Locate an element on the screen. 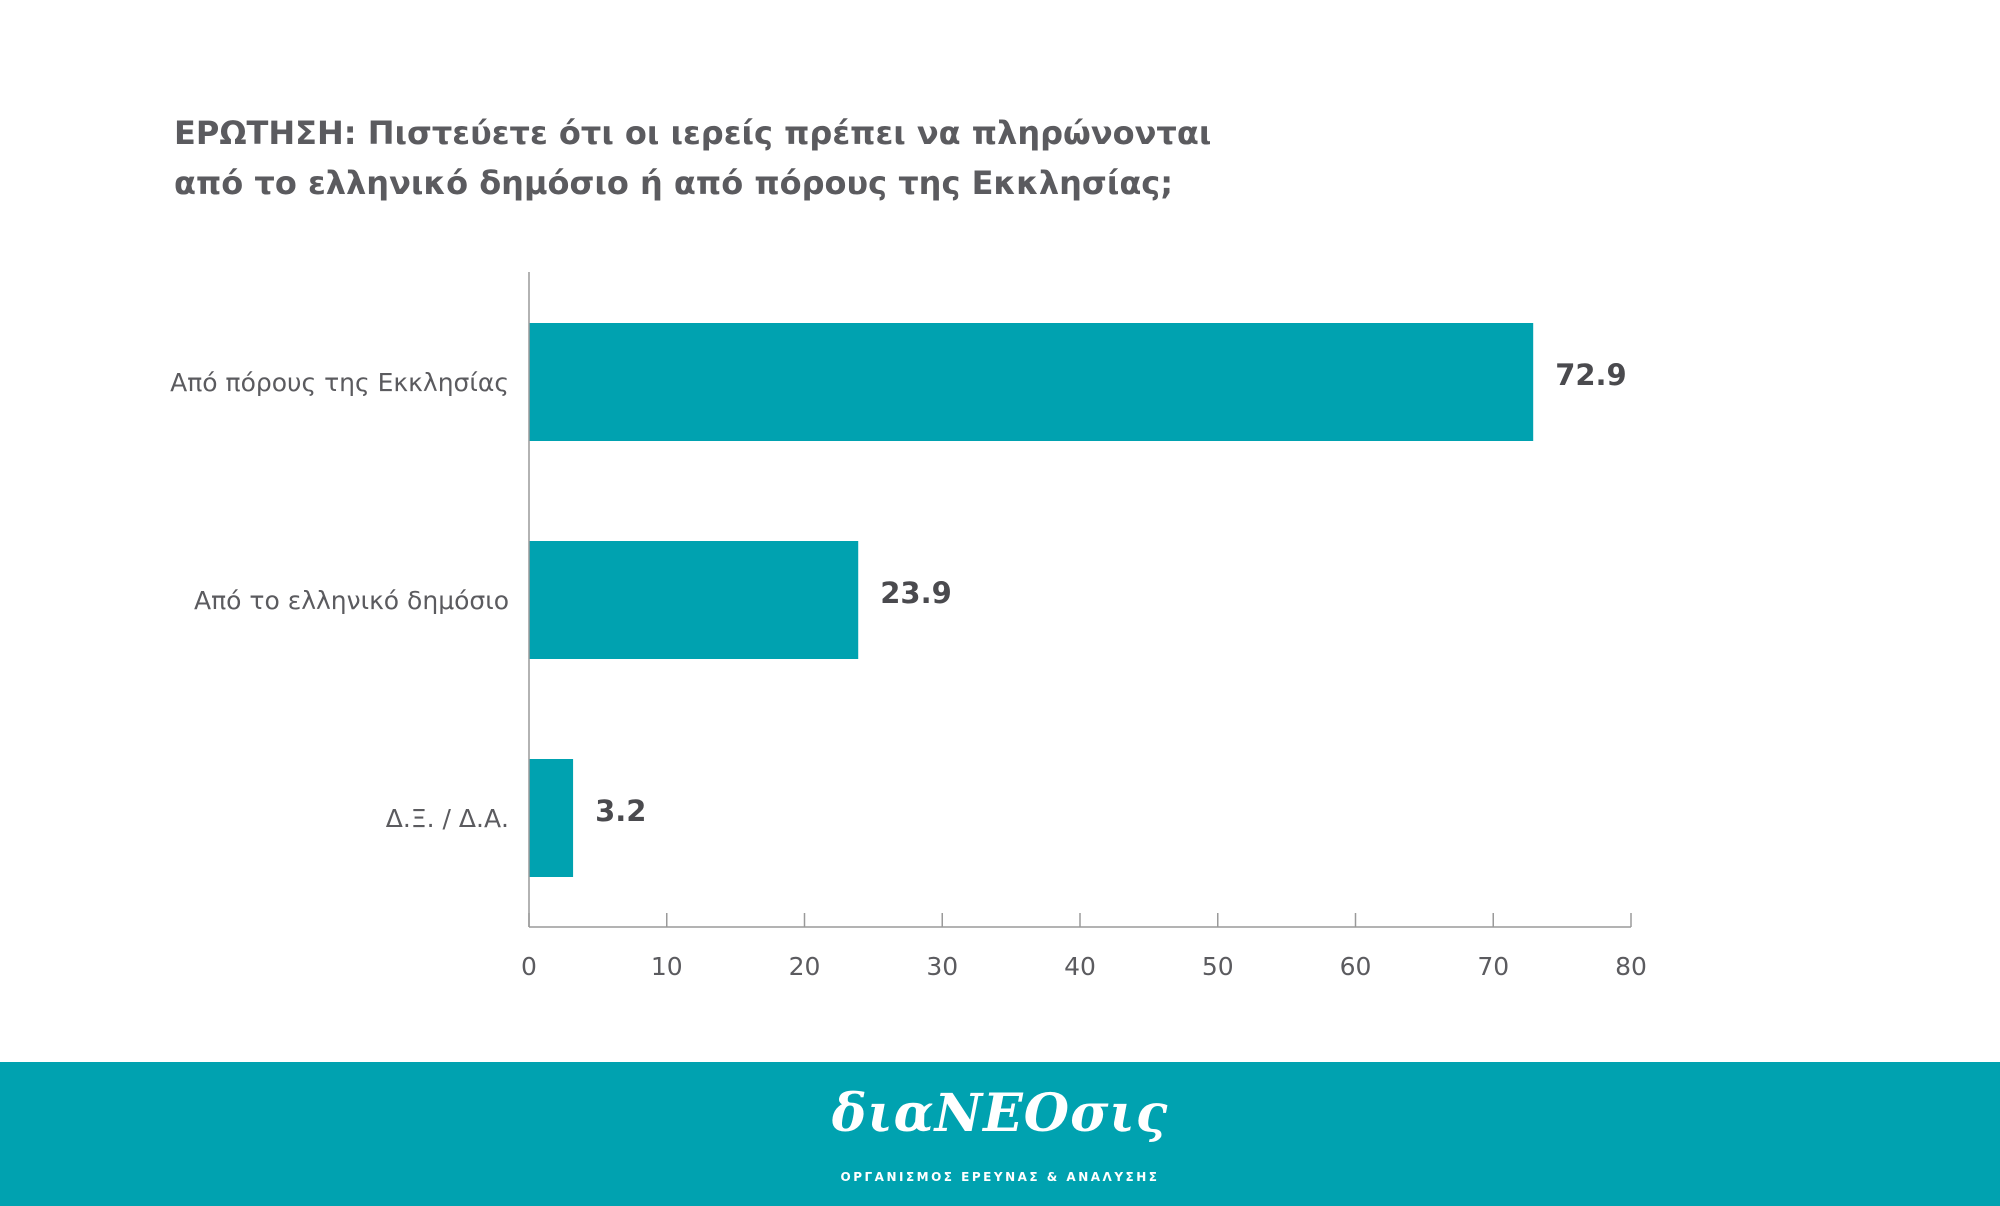 The width and height of the screenshot is (2000, 1206). brand-logo: διαΝΕΟσις is located at coordinates (1000, 1113).